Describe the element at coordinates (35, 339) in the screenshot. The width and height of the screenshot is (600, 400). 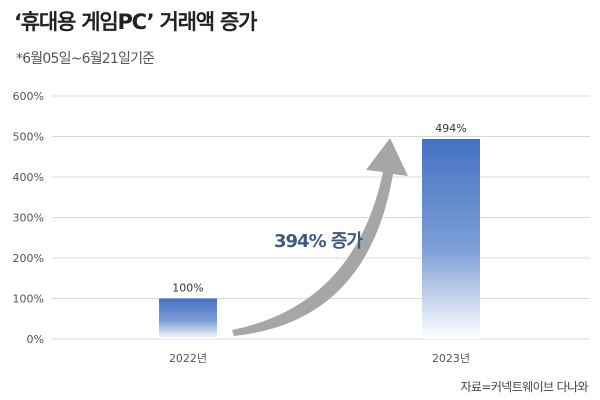
I see `y-tick-label: 0%` at that location.